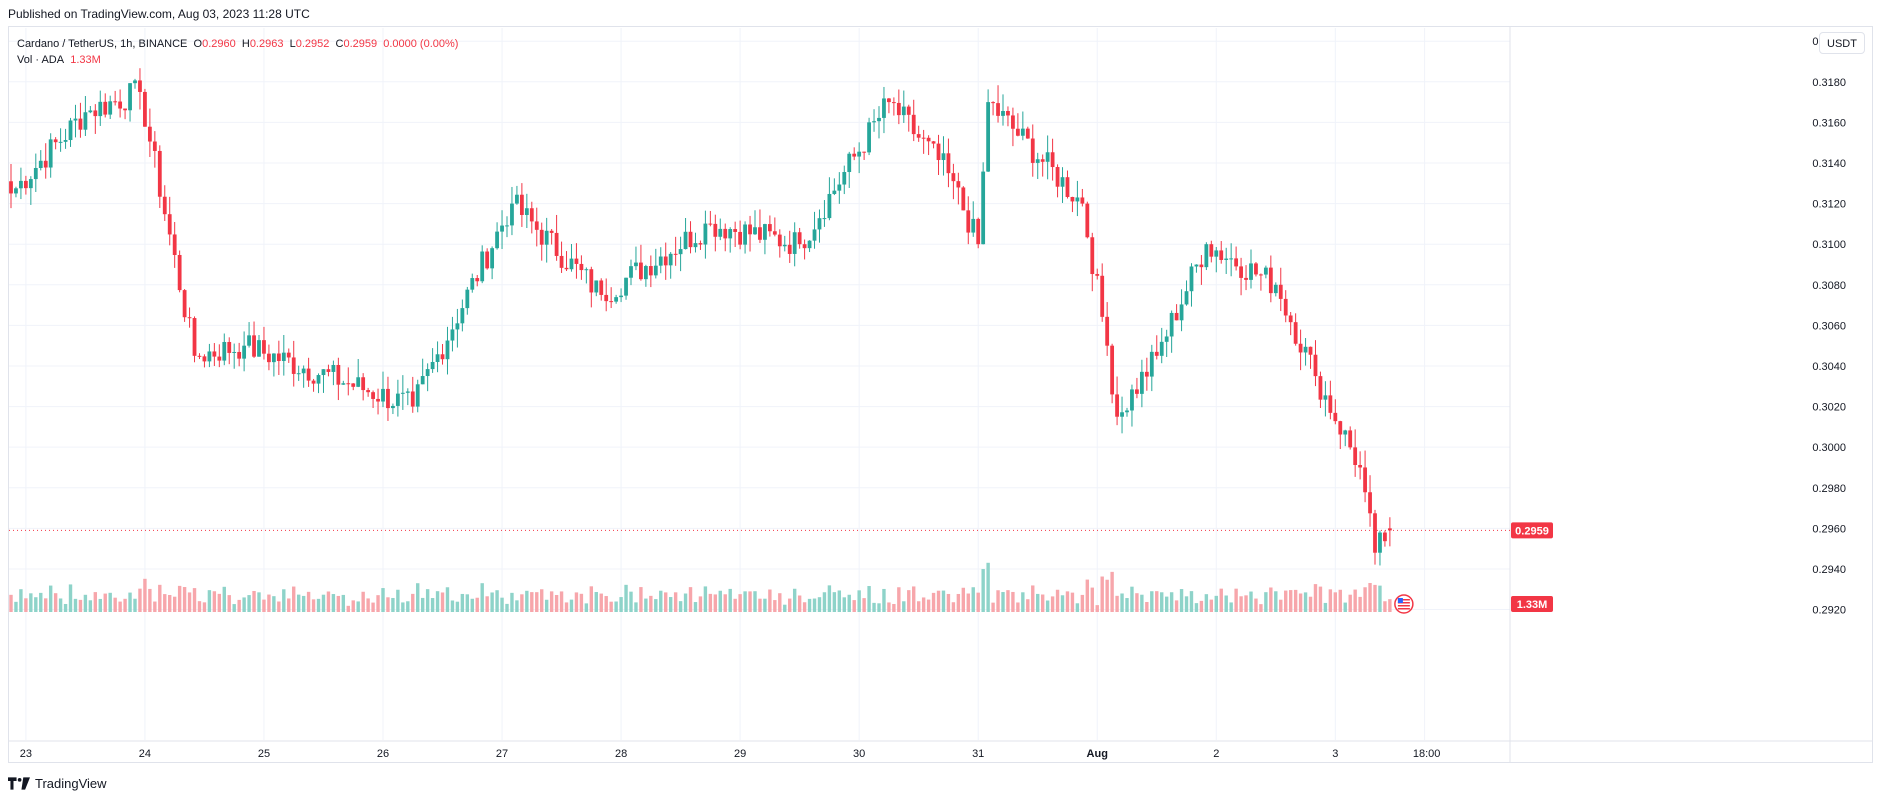 This screenshot has width=1883, height=802. What do you see at coordinates (102, 44) in the screenshot?
I see `symbol-title: Cardano / TetherUS, 1h, BINANCE` at bounding box center [102, 44].